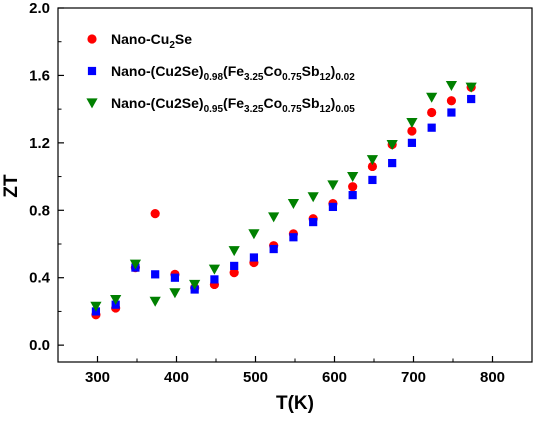  What do you see at coordinates (40, 278) in the screenshot?
I see `y-tick-label: 0.4` at bounding box center [40, 278].